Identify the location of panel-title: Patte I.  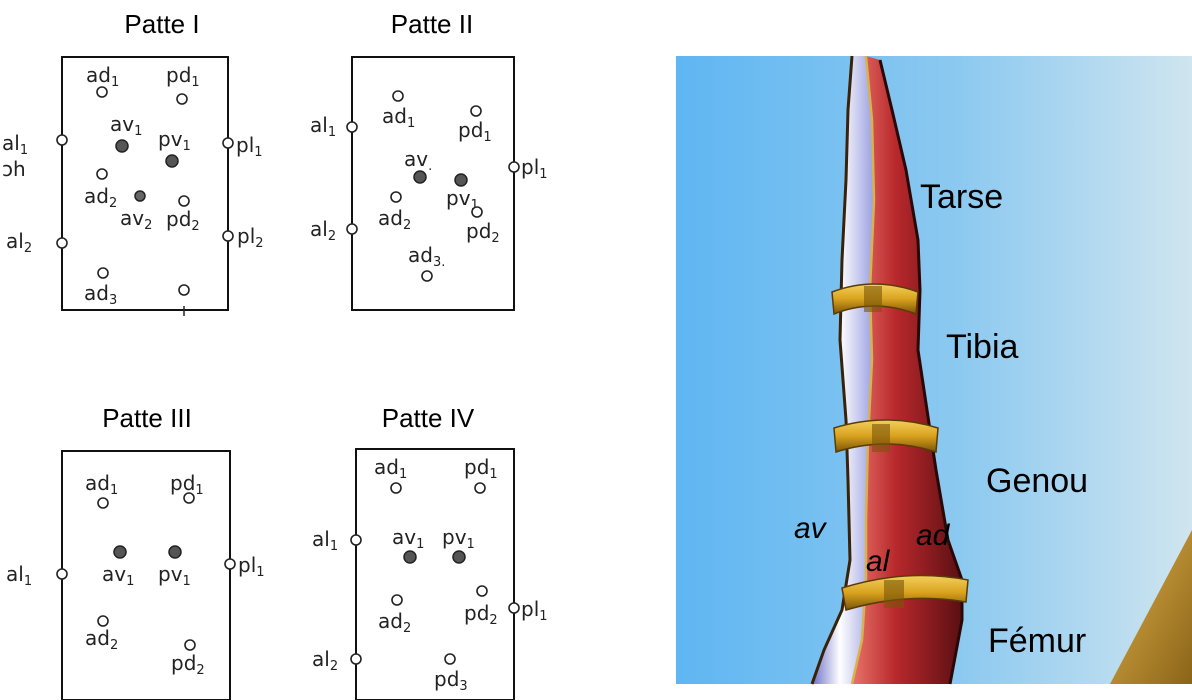
(161, 24).